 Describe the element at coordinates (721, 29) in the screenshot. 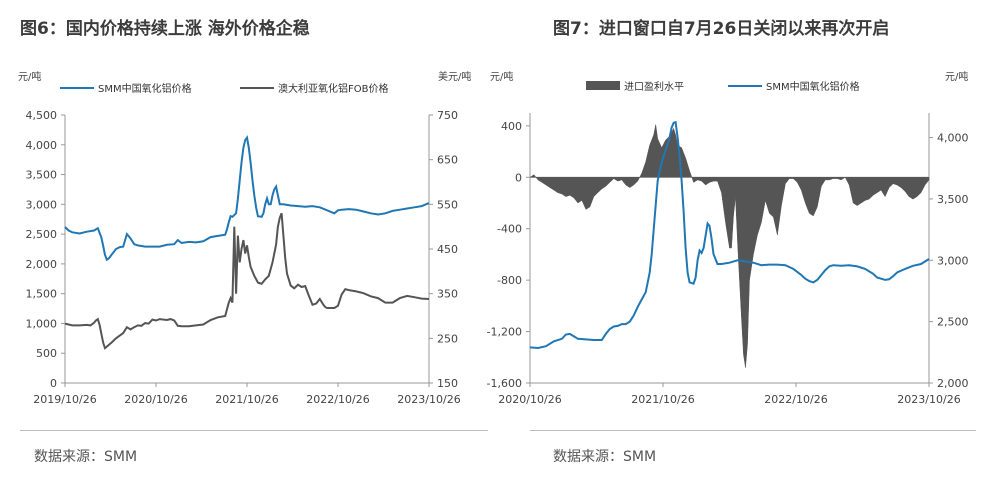

I see `figure7-title: 图7：进口窗口自7月26日关闭以来再次开启` at that location.